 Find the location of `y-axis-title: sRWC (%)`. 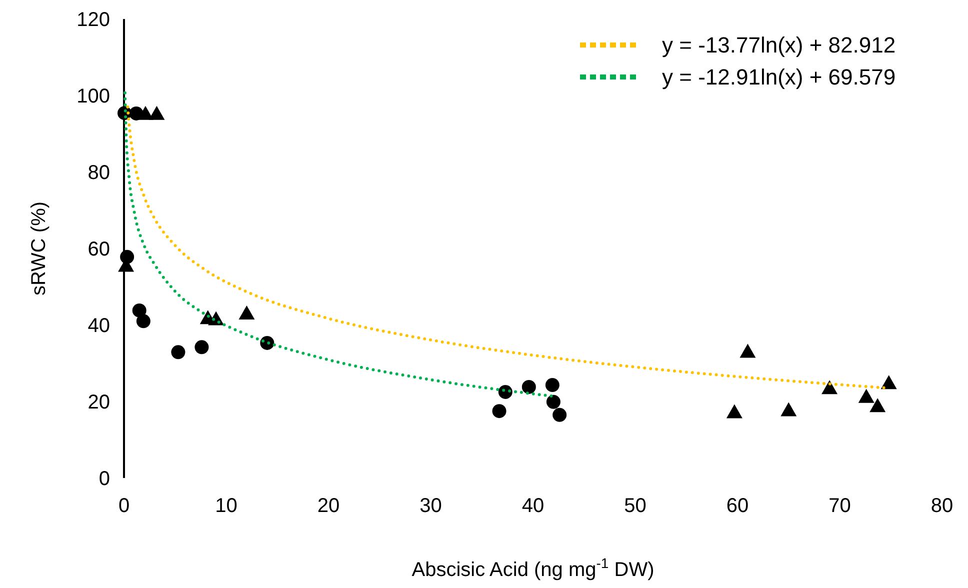

y-axis-title: sRWC (%) is located at coordinates (39, 248).